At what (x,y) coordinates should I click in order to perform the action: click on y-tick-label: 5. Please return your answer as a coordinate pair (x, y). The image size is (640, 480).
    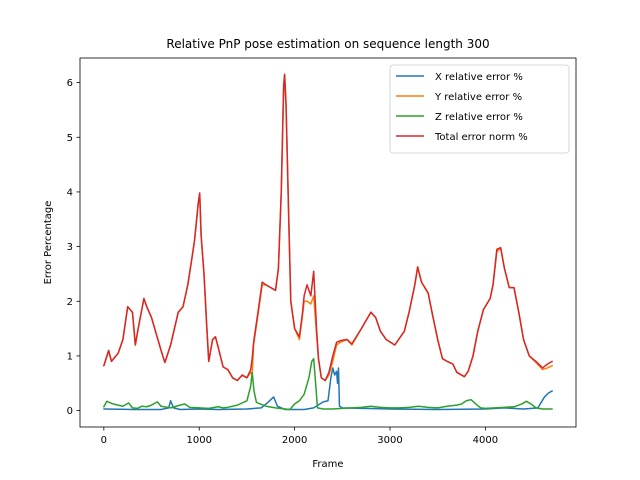
    Looking at the image, I should click on (70, 138).